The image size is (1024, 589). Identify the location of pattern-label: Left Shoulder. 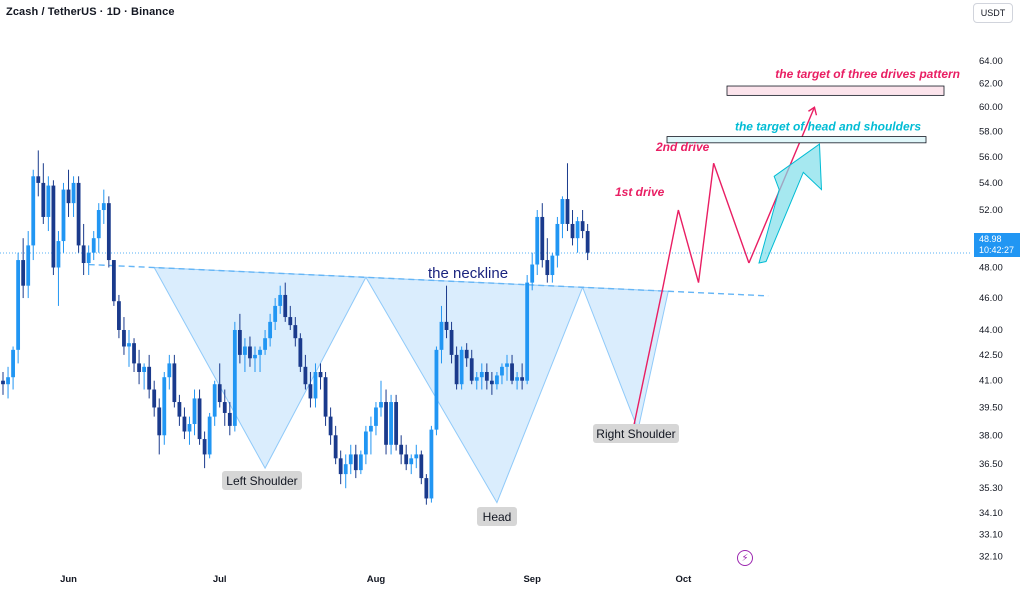
(261, 481).